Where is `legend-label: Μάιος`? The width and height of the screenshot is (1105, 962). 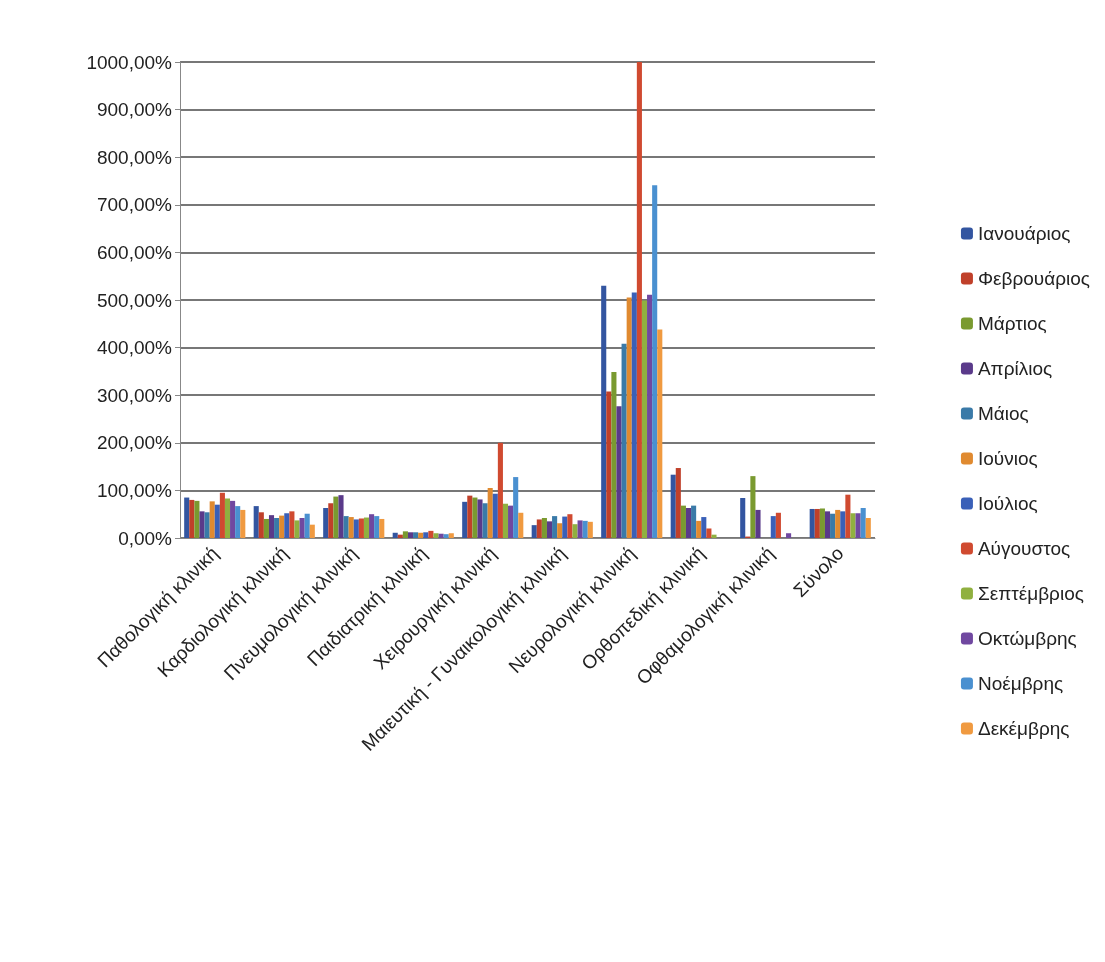 legend-label: Μάιος is located at coordinates (1003, 413).